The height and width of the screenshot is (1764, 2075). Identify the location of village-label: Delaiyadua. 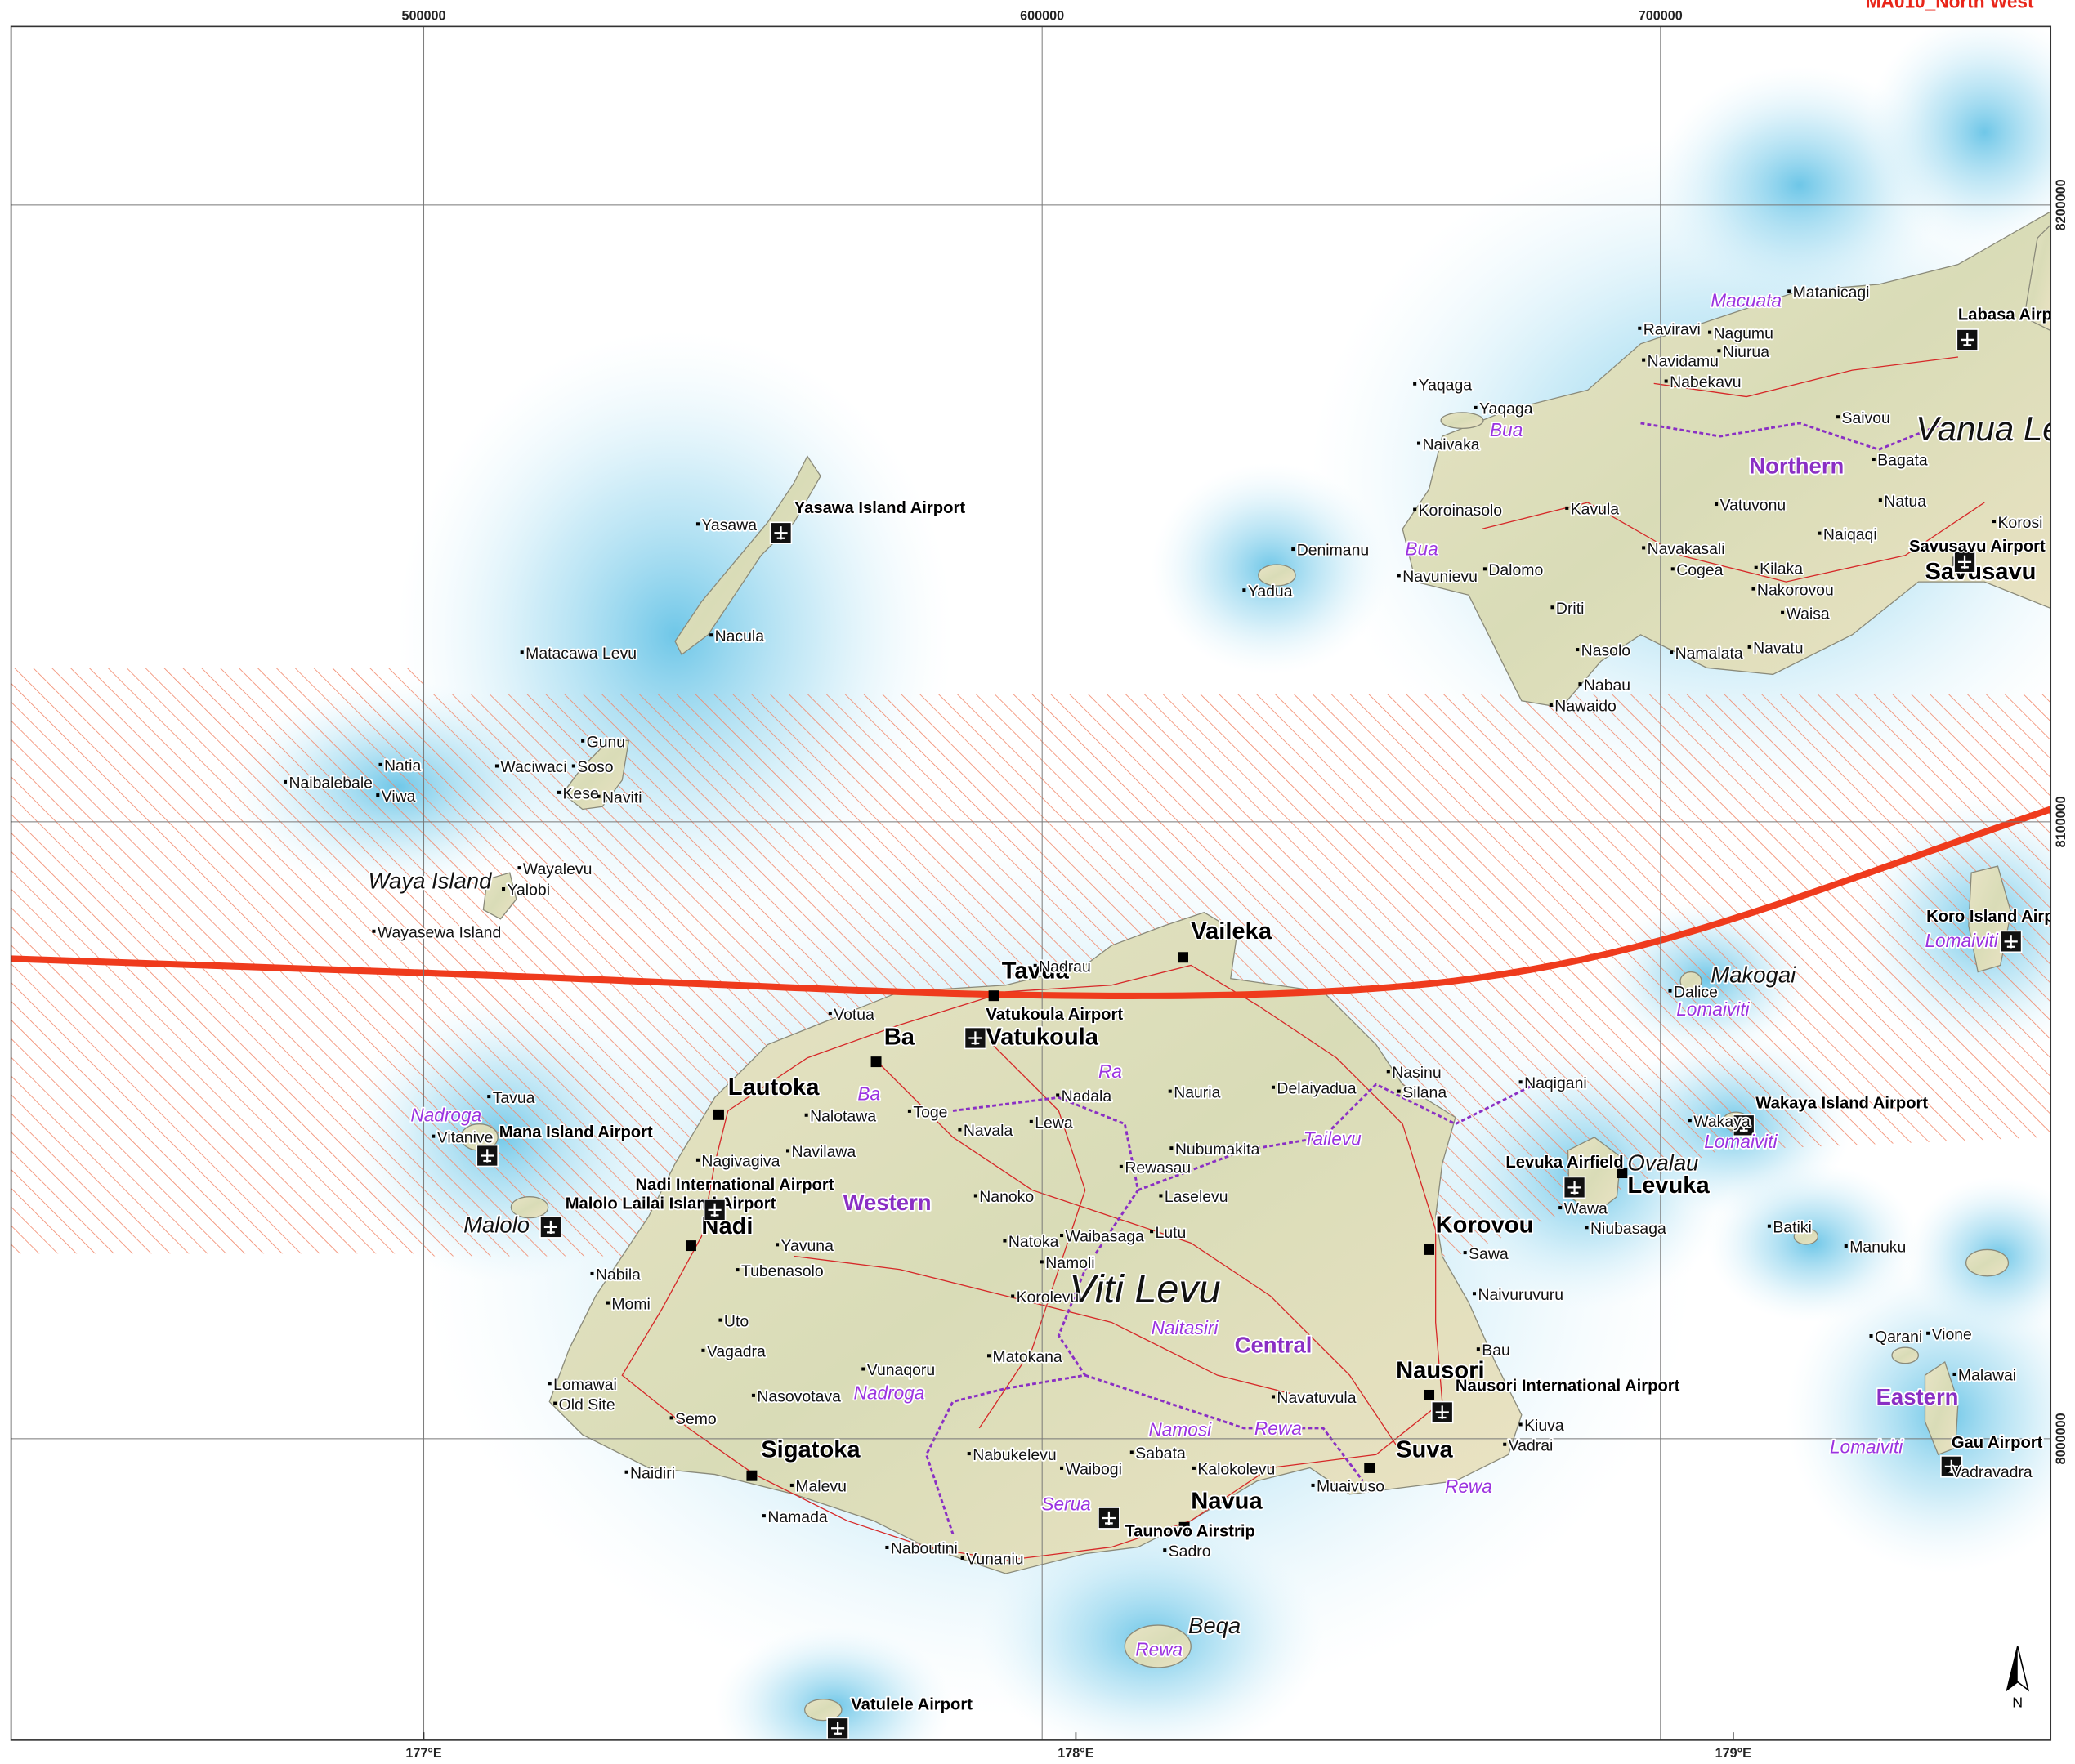
(1316, 1088).